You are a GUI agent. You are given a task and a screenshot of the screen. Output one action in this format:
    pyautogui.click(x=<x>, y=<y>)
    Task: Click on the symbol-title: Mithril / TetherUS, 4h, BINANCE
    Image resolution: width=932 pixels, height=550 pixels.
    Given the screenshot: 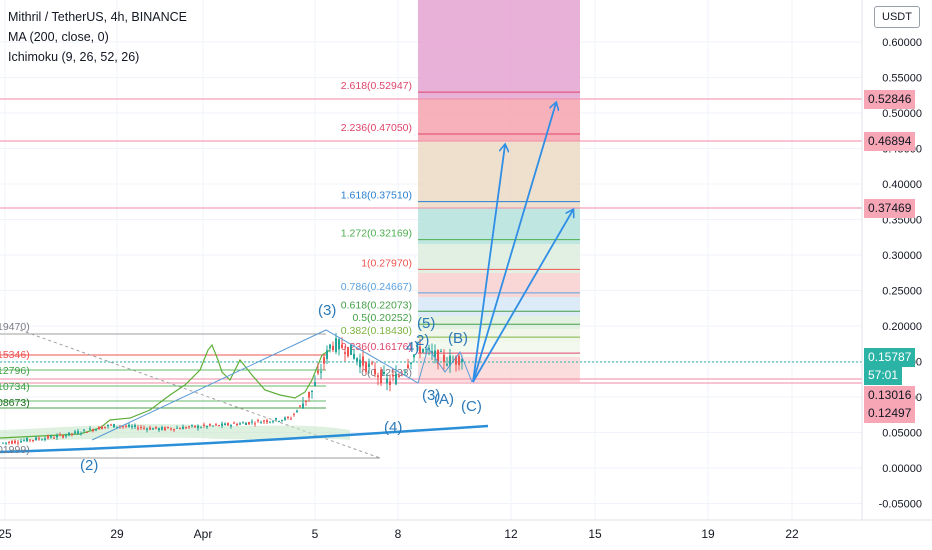 What is the action you would take?
    pyautogui.click(x=97, y=17)
    